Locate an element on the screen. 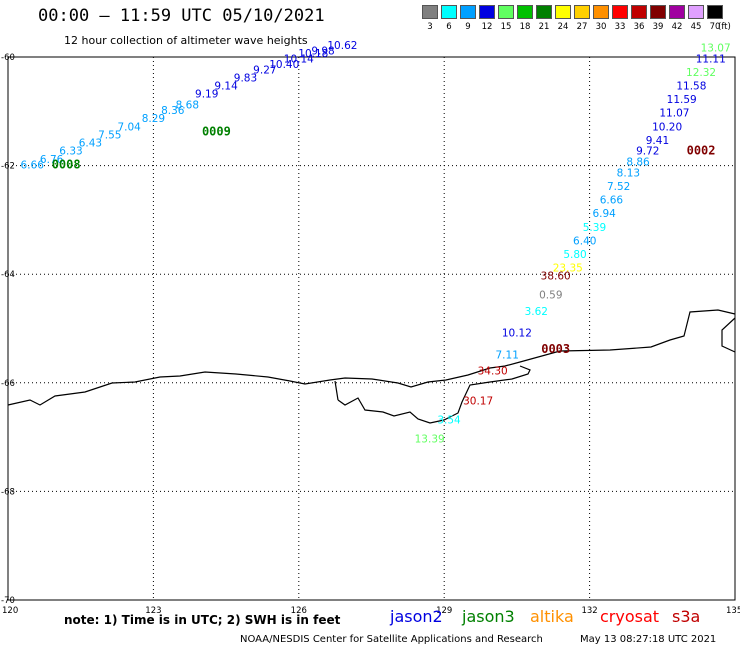 The image size is (740, 650). legend-label-27: 27 is located at coordinates (582, 27).